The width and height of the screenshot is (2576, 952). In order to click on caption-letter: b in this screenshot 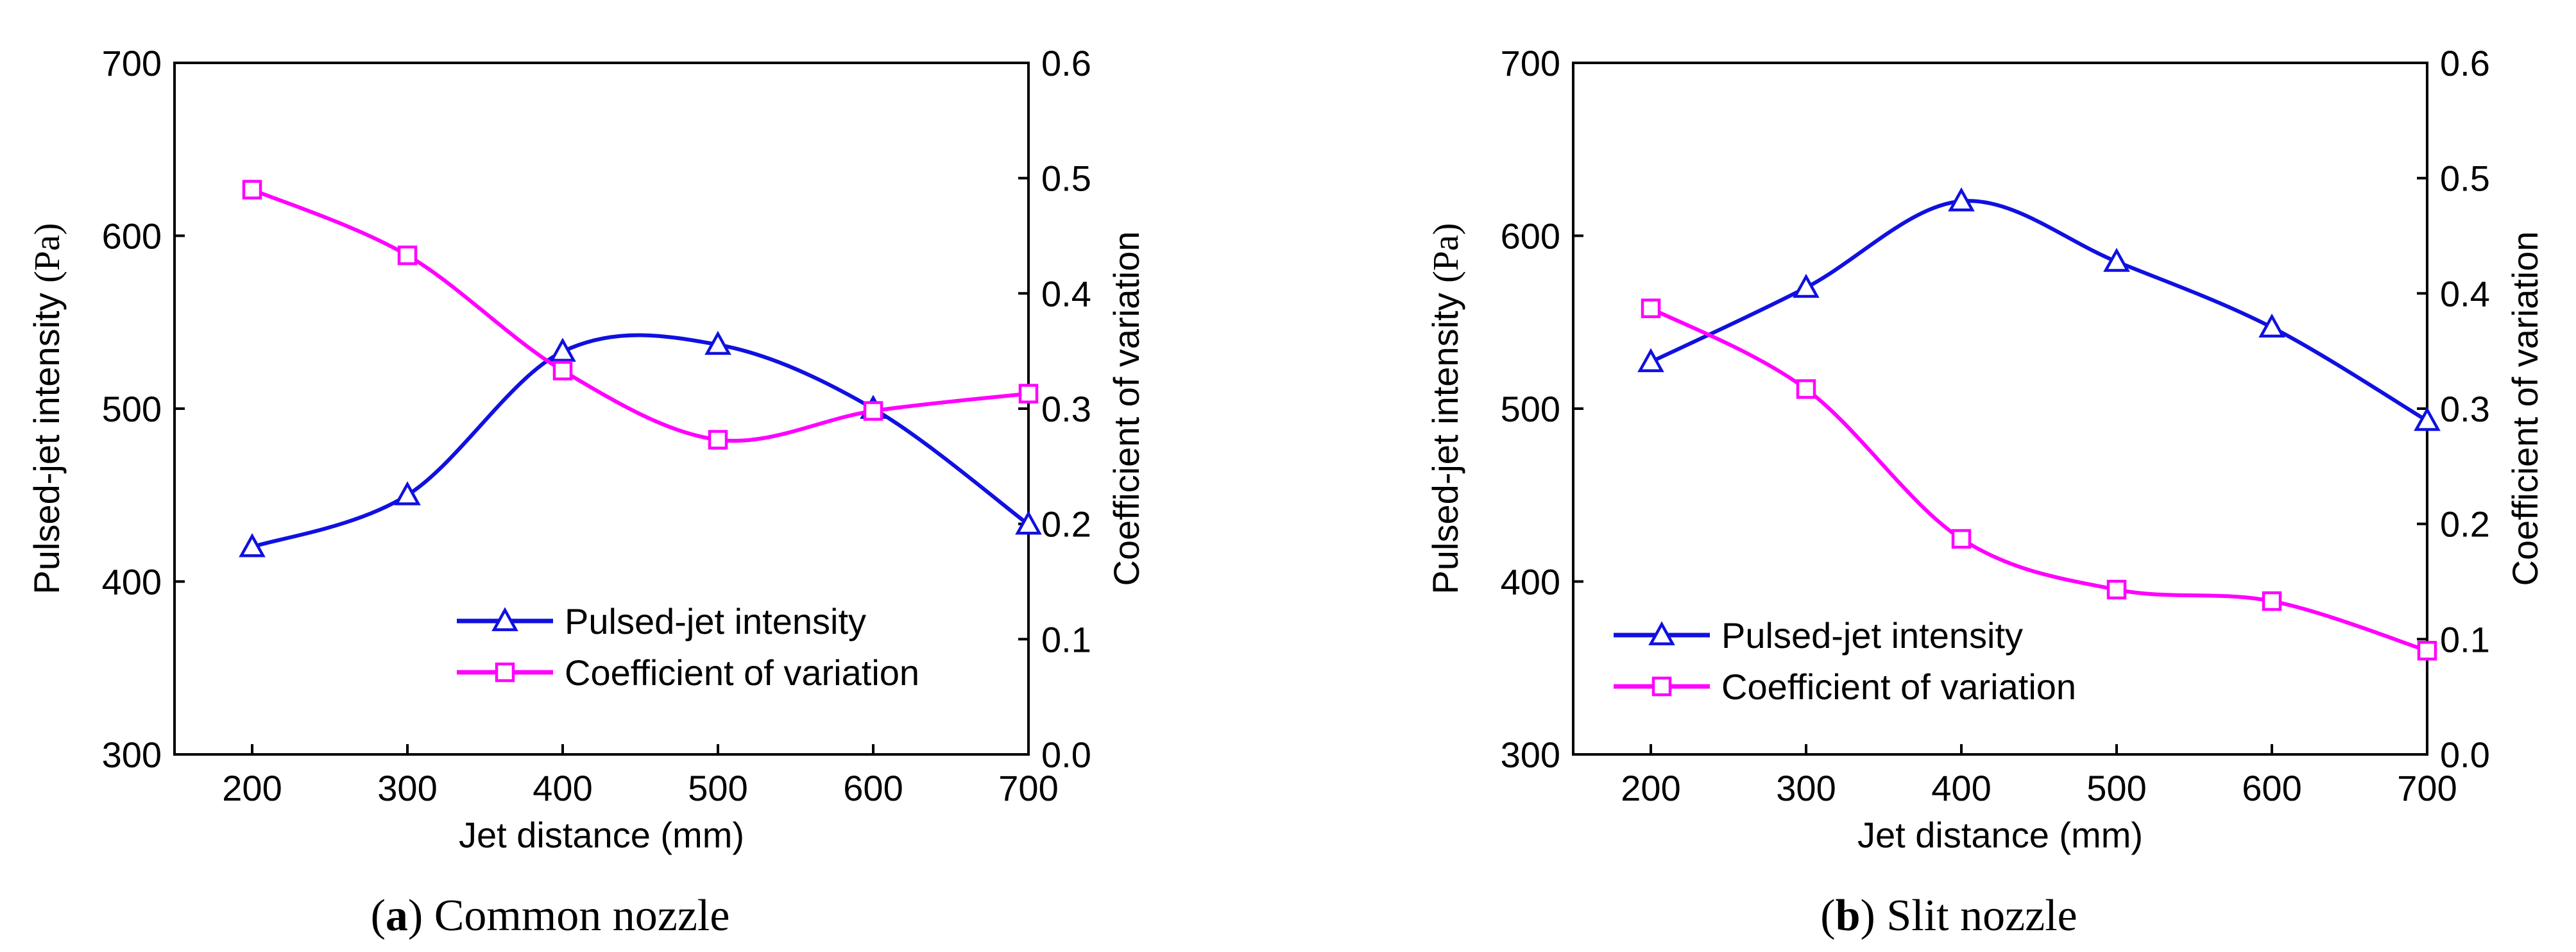, I will do `click(1848, 915)`.